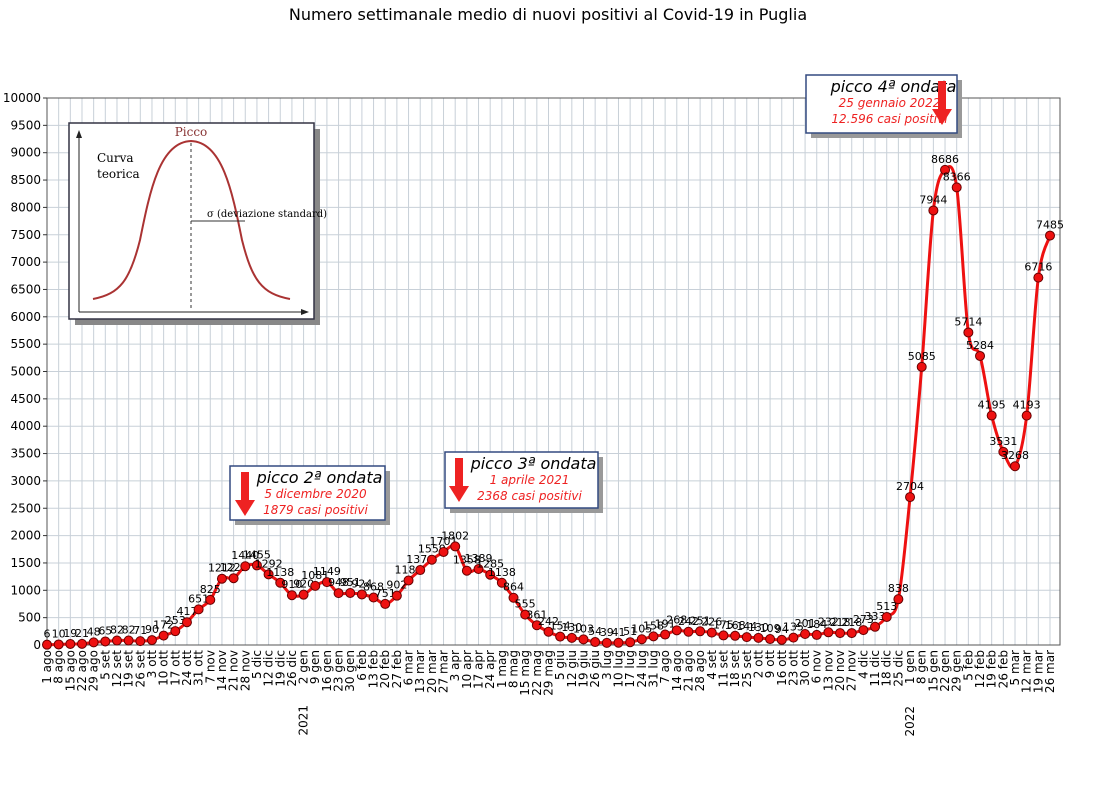 The image size is (1095, 809). I want to click on value-label: 39, so click(607, 632).